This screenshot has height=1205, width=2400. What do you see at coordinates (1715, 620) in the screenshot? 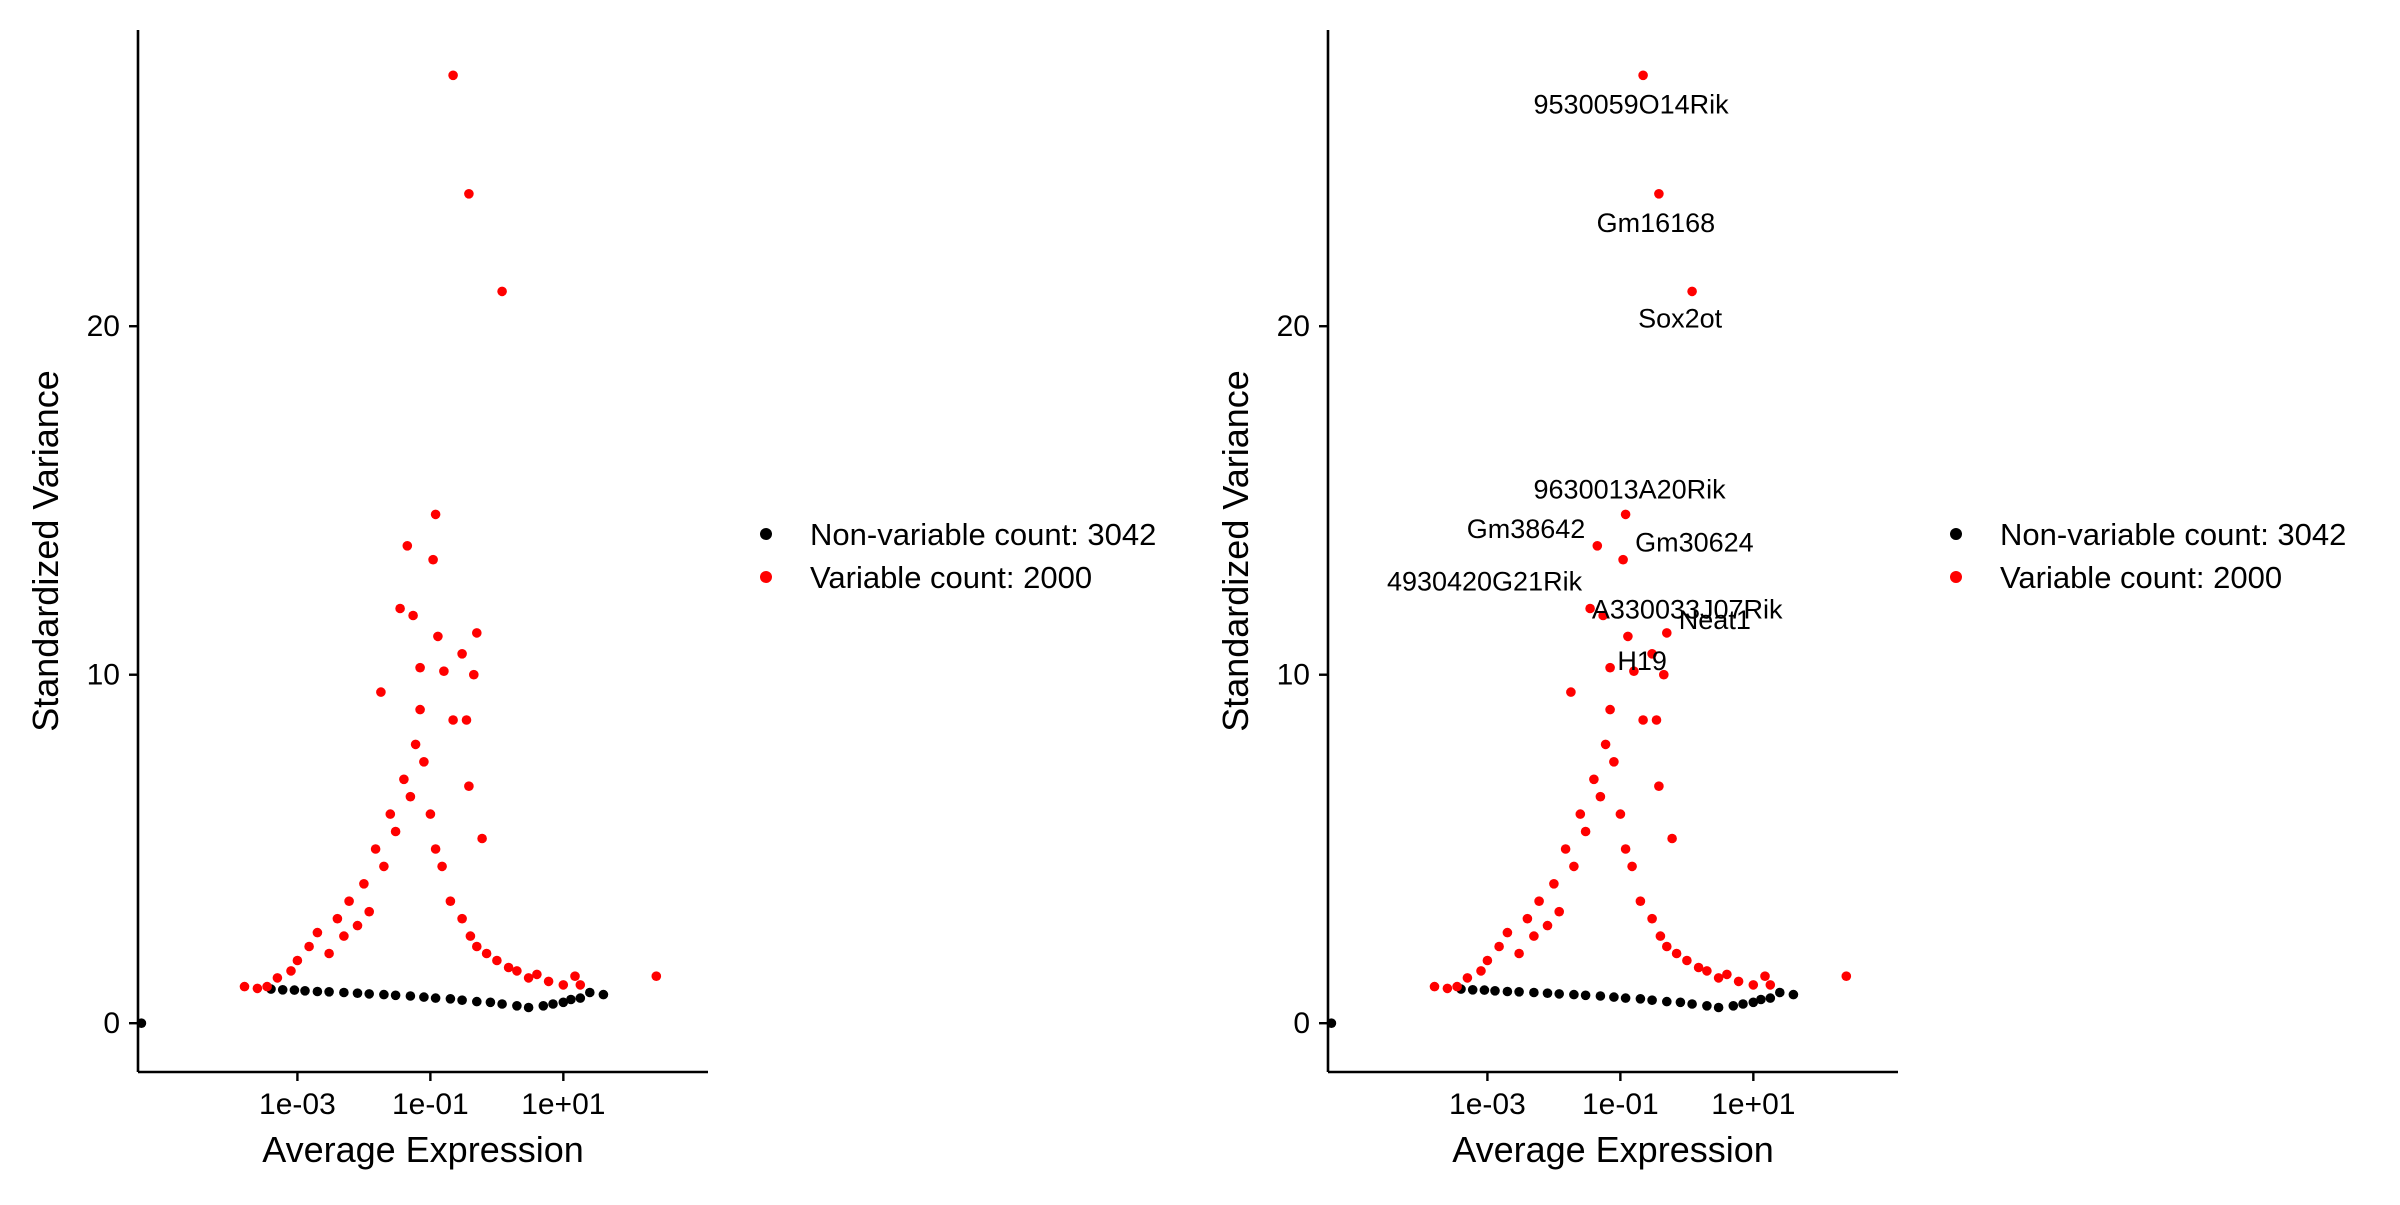
I see `gene-label: Neat1` at bounding box center [1715, 620].